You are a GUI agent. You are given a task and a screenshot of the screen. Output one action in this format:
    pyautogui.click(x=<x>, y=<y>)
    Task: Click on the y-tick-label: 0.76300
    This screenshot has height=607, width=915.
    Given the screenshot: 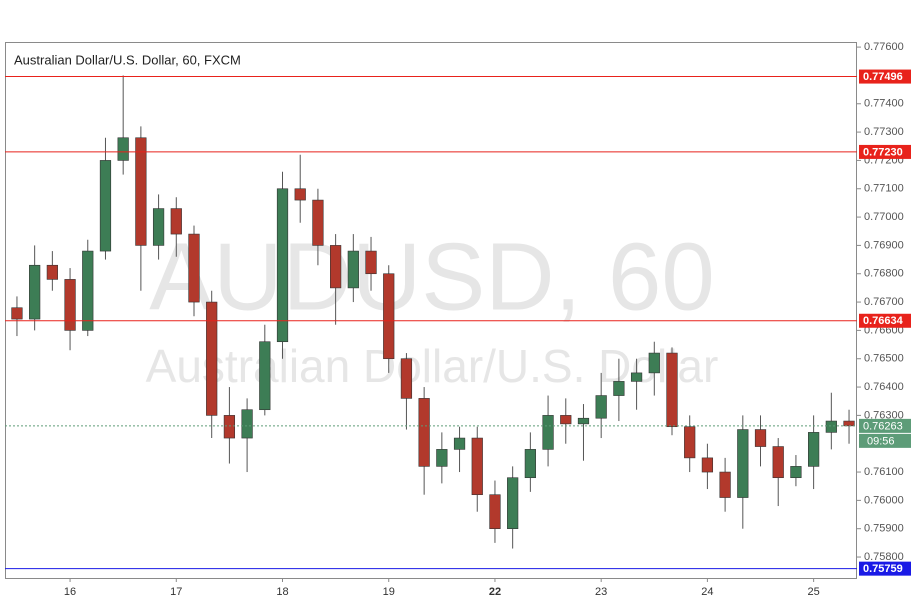 What is the action you would take?
    pyautogui.click(x=884, y=415)
    